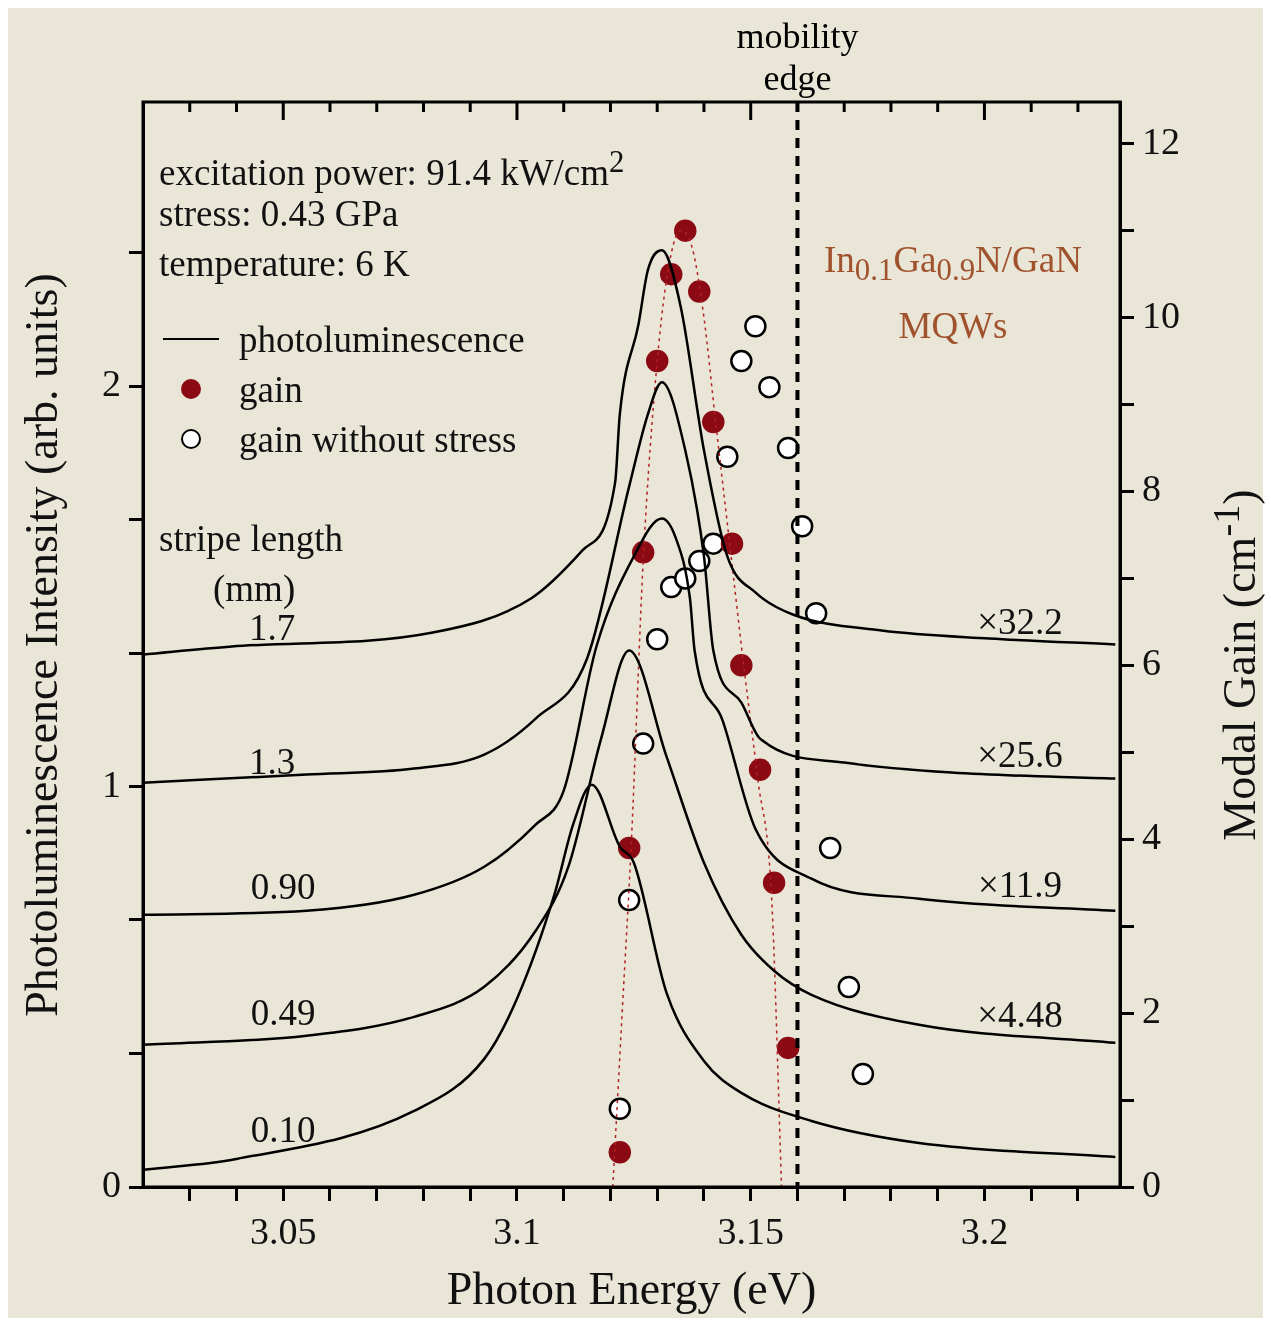 The image size is (1271, 1326). I want to click on annotation: In$_{0.1}$Ga$_{0.9}$N/GaN MQWs, so click(953, 293).